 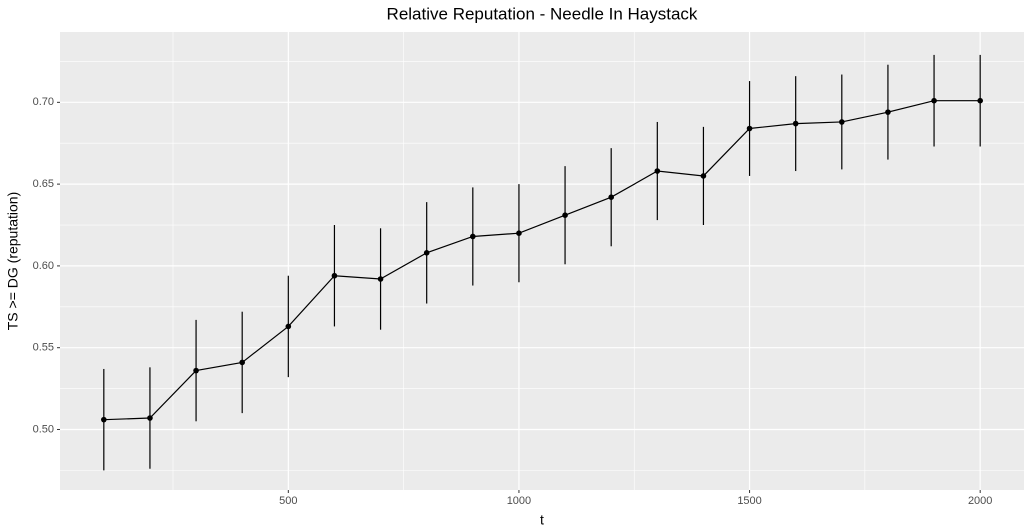 What do you see at coordinates (43, 184) in the screenshot?
I see `y-tick-label: 0.65` at bounding box center [43, 184].